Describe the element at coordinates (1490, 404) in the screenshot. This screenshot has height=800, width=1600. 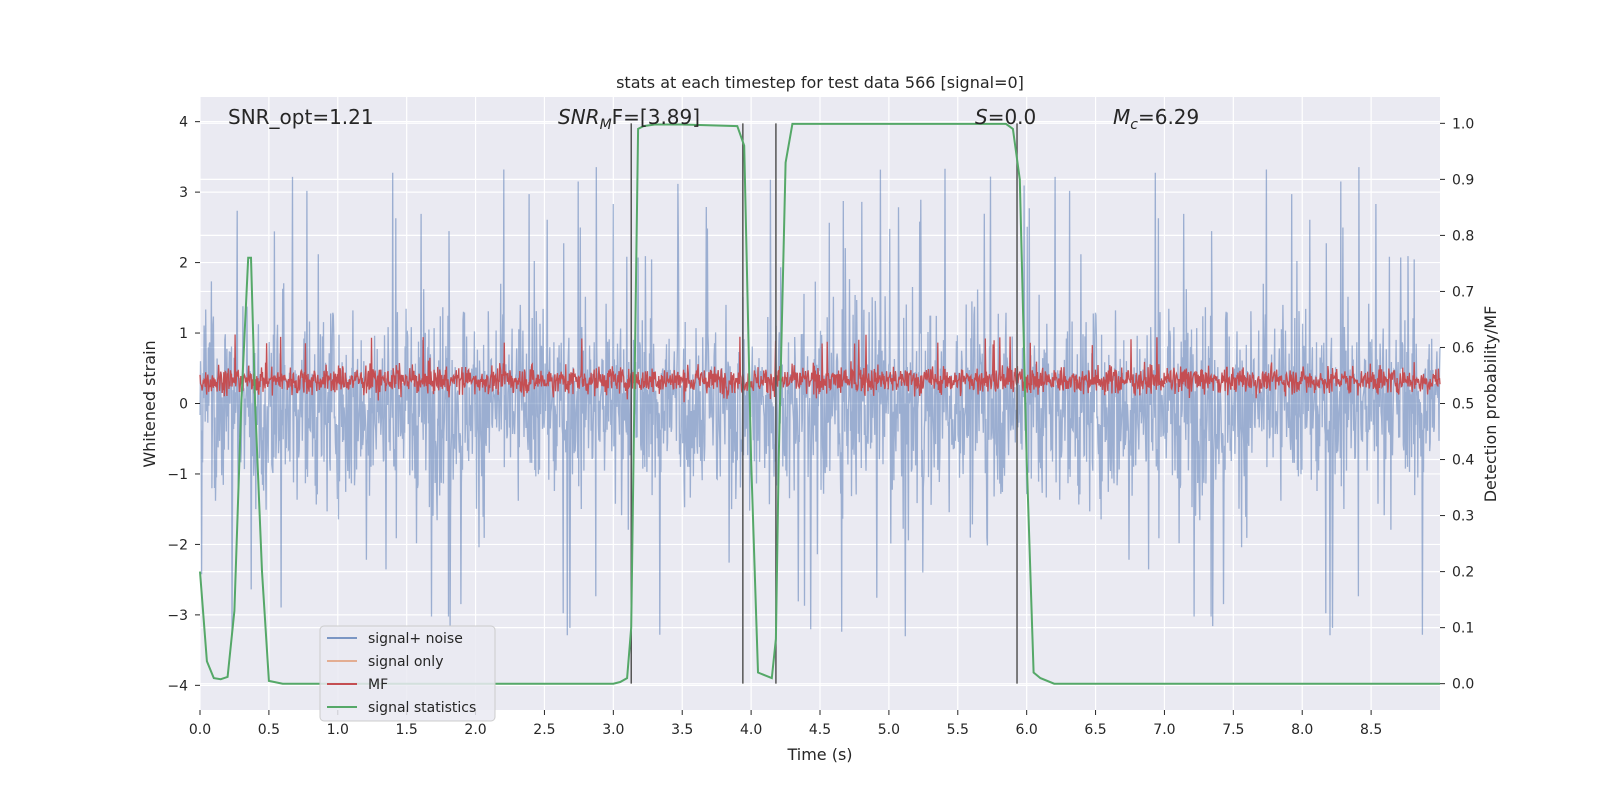
I see `y-right-axis-label: Detection probability/MF` at that location.